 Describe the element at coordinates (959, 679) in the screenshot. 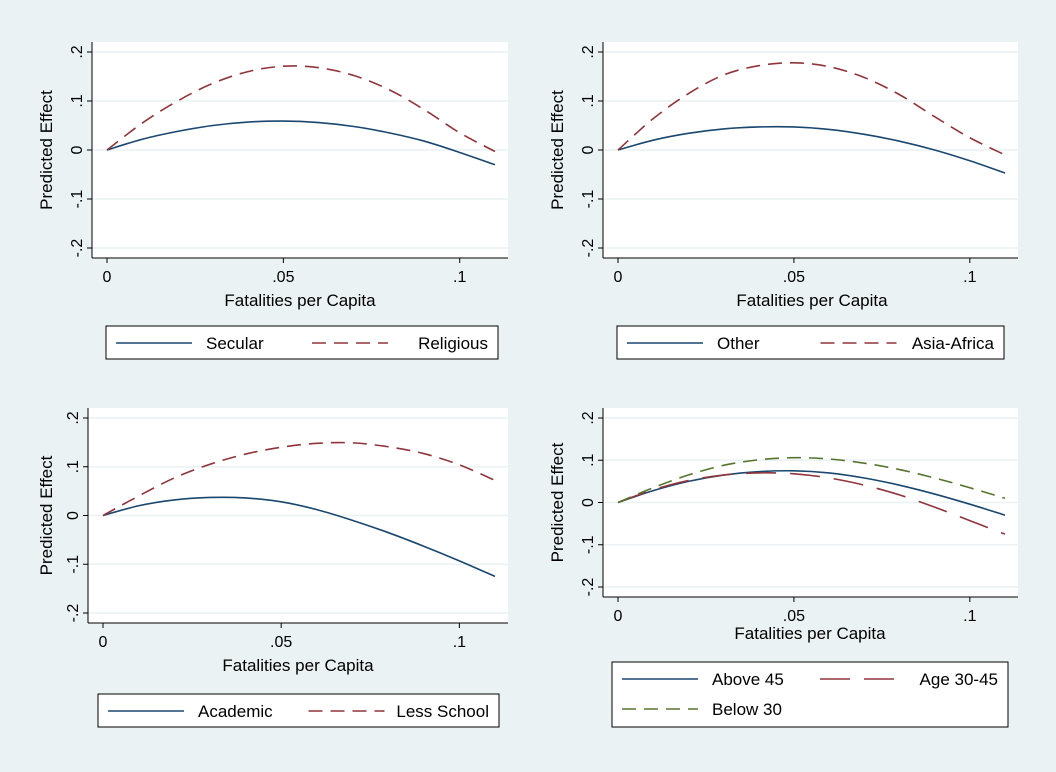

I see `legend-label: Age 30-45` at that location.